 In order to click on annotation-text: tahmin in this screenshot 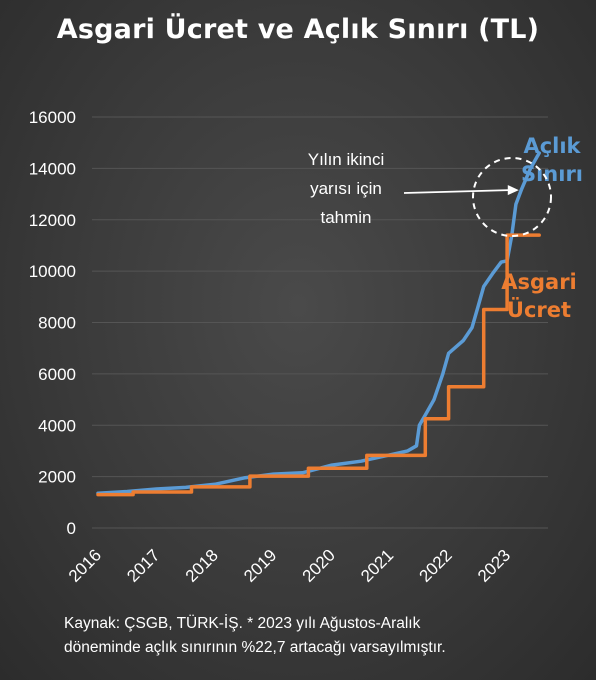, I will do `click(345, 217)`.